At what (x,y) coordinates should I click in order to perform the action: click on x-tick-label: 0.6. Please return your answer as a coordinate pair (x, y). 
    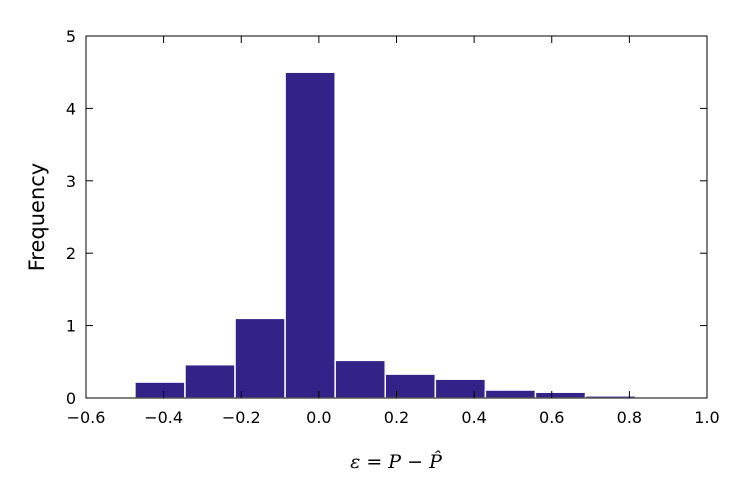
    Looking at the image, I should click on (551, 417).